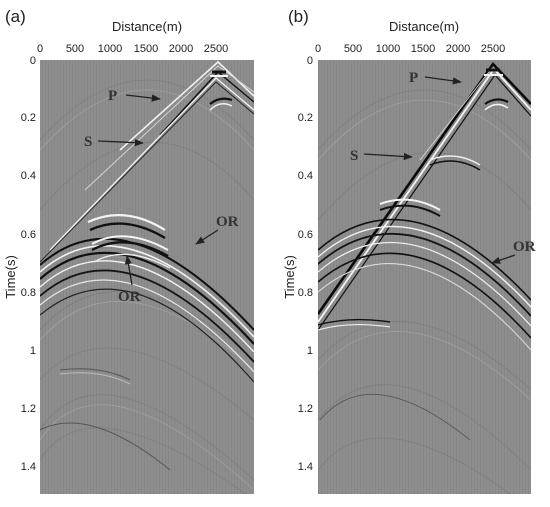 The height and width of the screenshot is (507, 550). What do you see at coordinates (443, 167) in the screenshot?
I see `panel-b-annotations: P S OR` at bounding box center [443, 167].